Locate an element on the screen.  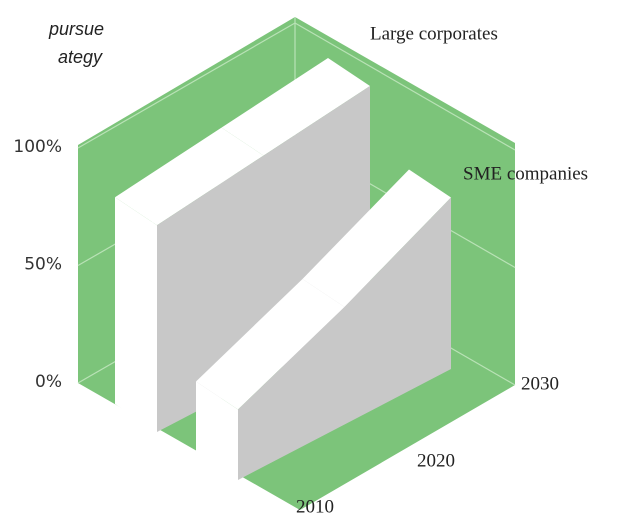
legend-label: SME companies is located at coordinates (525, 173).